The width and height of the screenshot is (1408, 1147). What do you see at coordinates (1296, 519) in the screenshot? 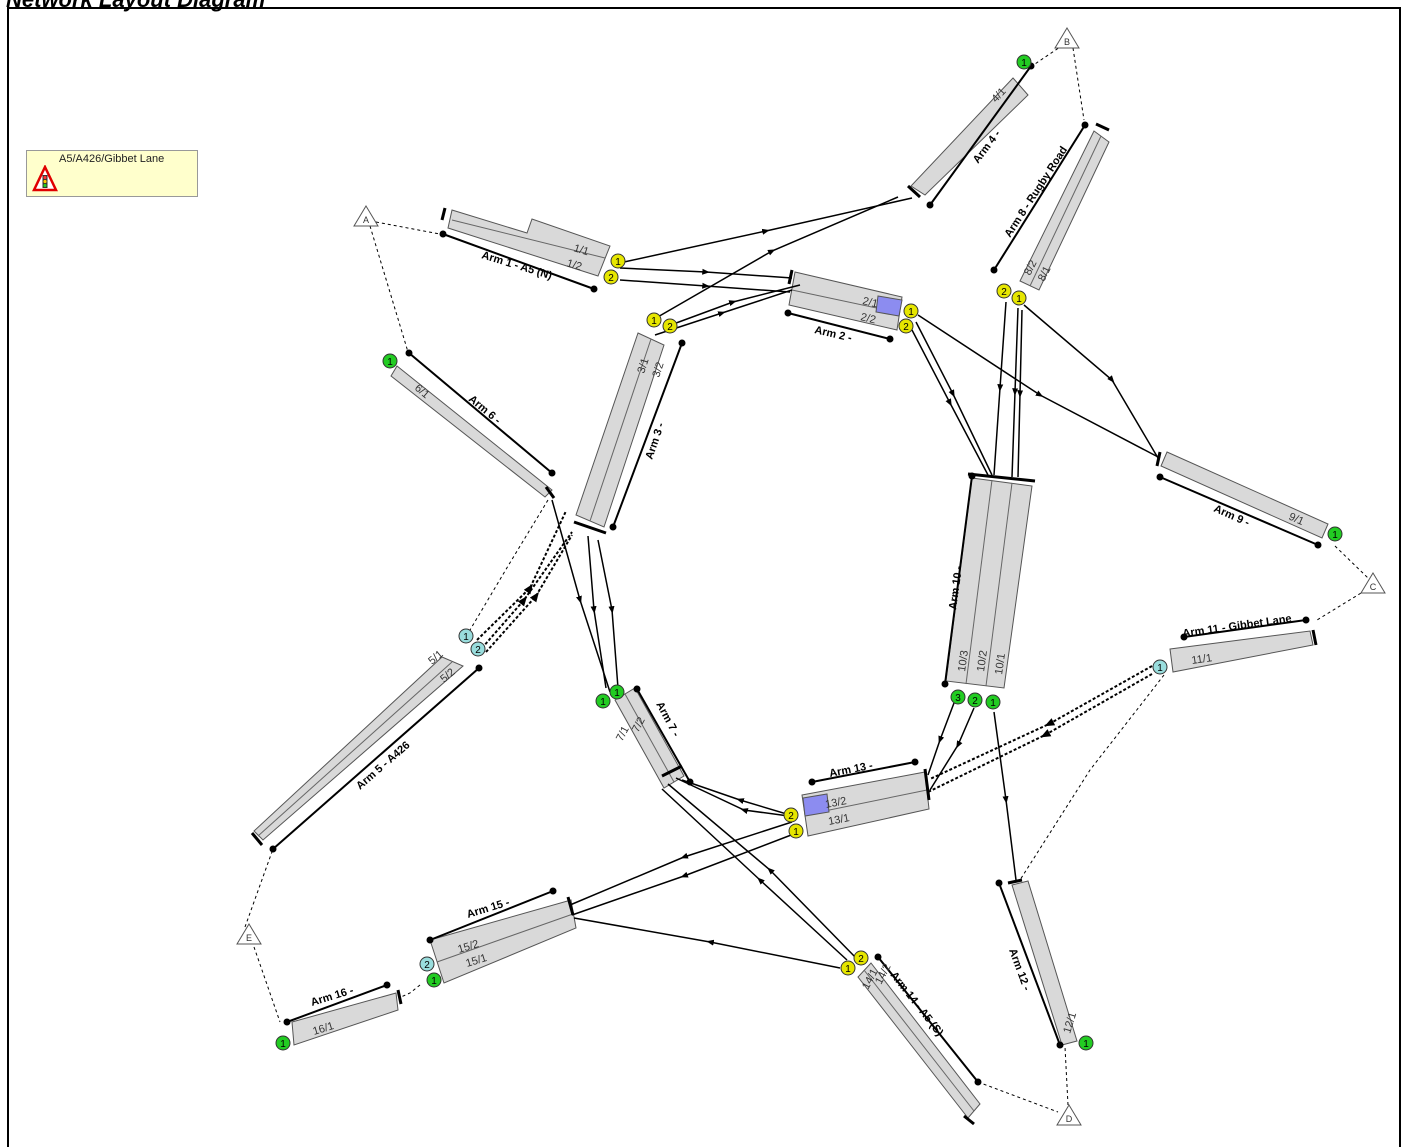
I see `lane-label-9-1: 9/1` at bounding box center [1296, 519].